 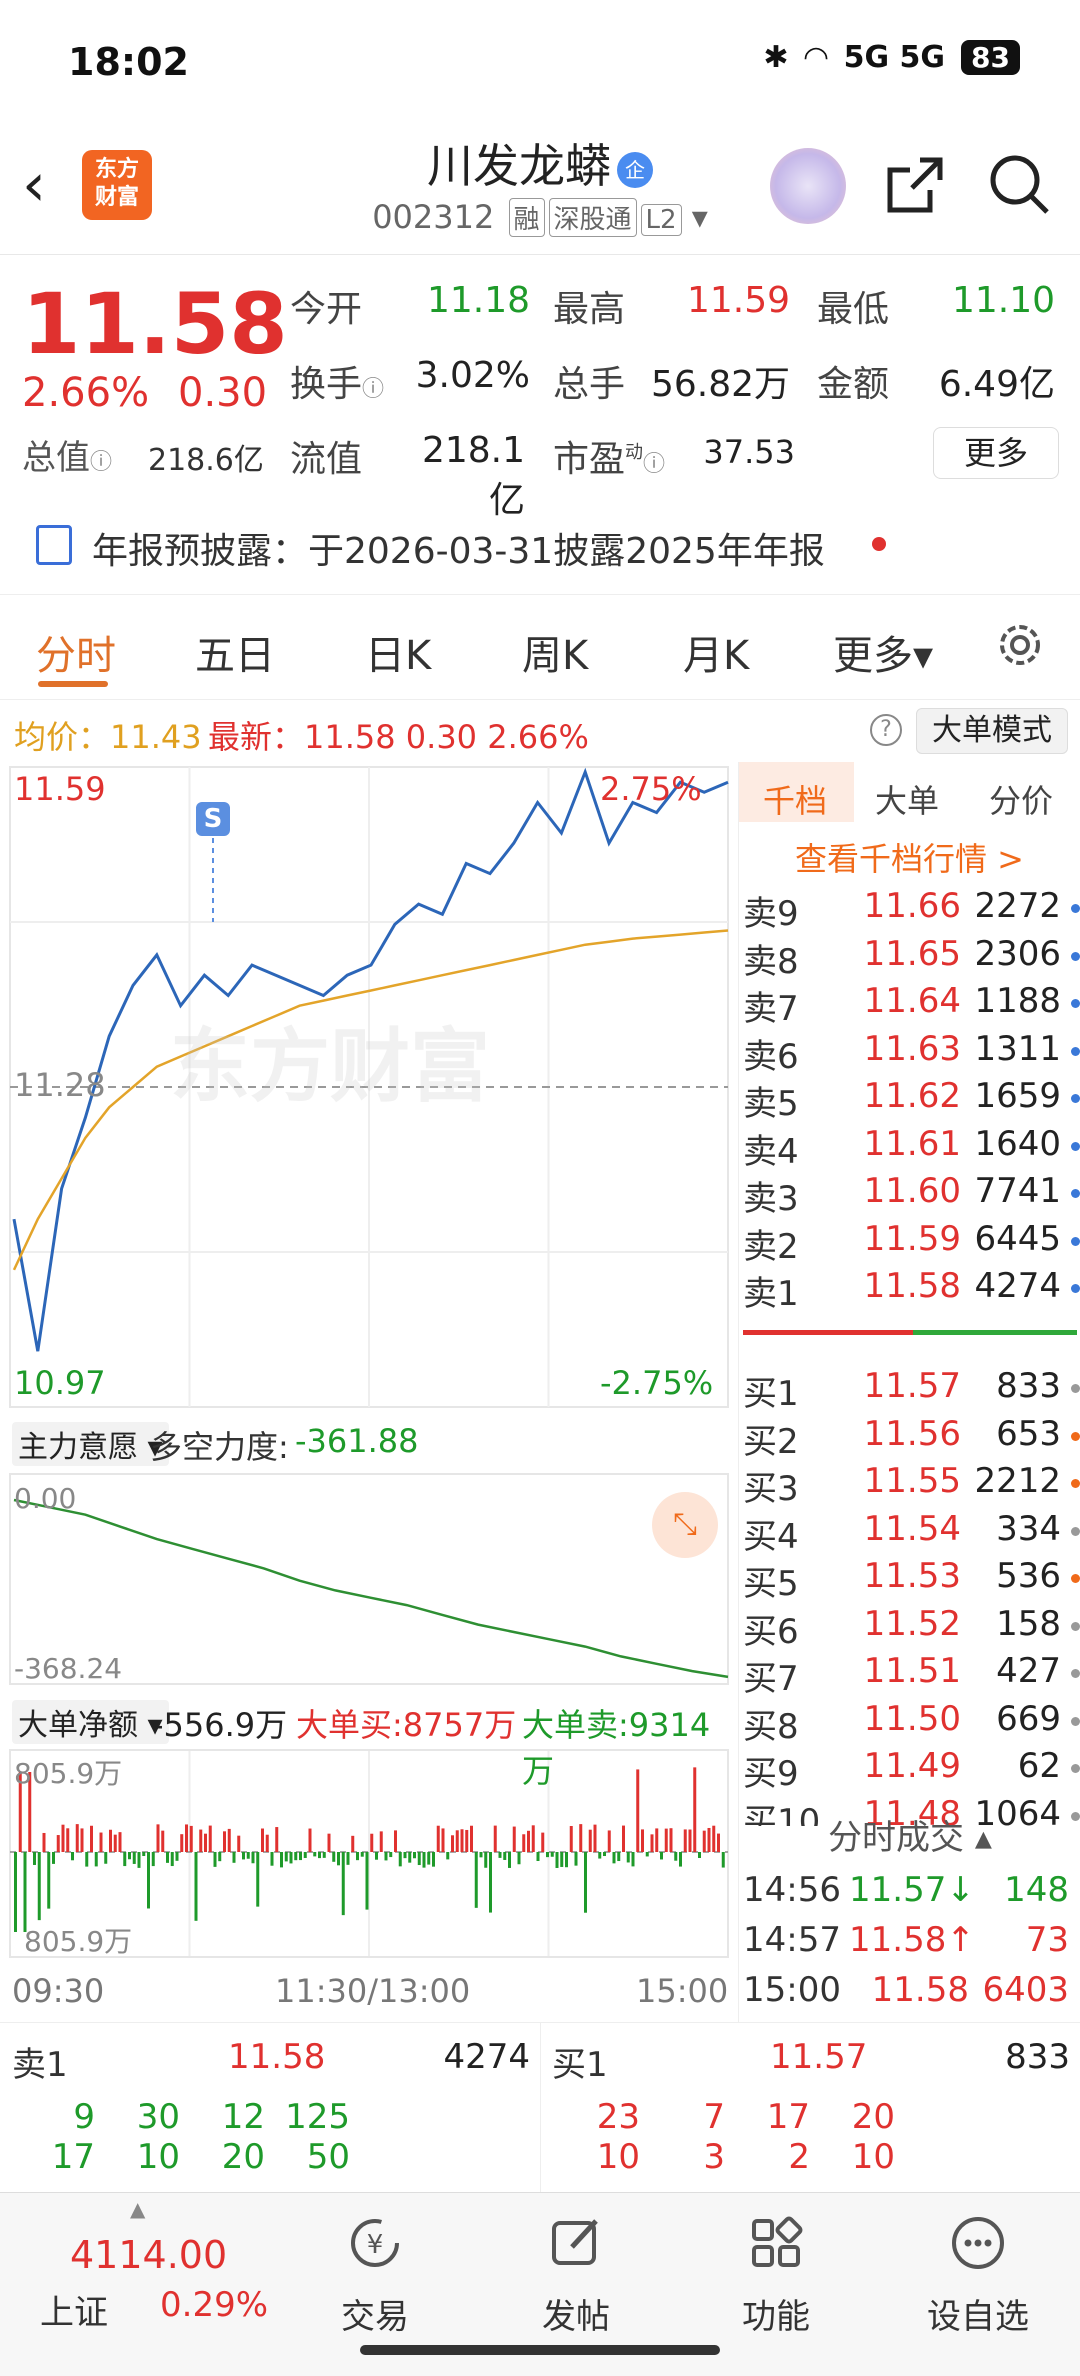 What do you see at coordinates (540, 545) in the screenshot?
I see `annual-report-notice: 年报预披露：于2026-03-31披露2025年年报` at bounding box center [540, 545].